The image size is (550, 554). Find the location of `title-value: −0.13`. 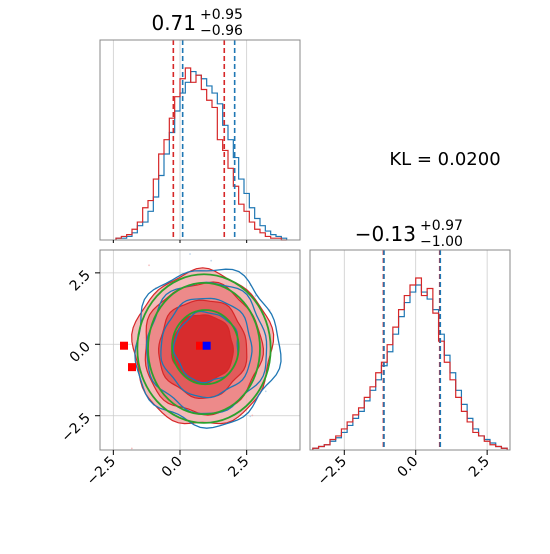

title-value: −0.13 is located at coordinates (385, 234).